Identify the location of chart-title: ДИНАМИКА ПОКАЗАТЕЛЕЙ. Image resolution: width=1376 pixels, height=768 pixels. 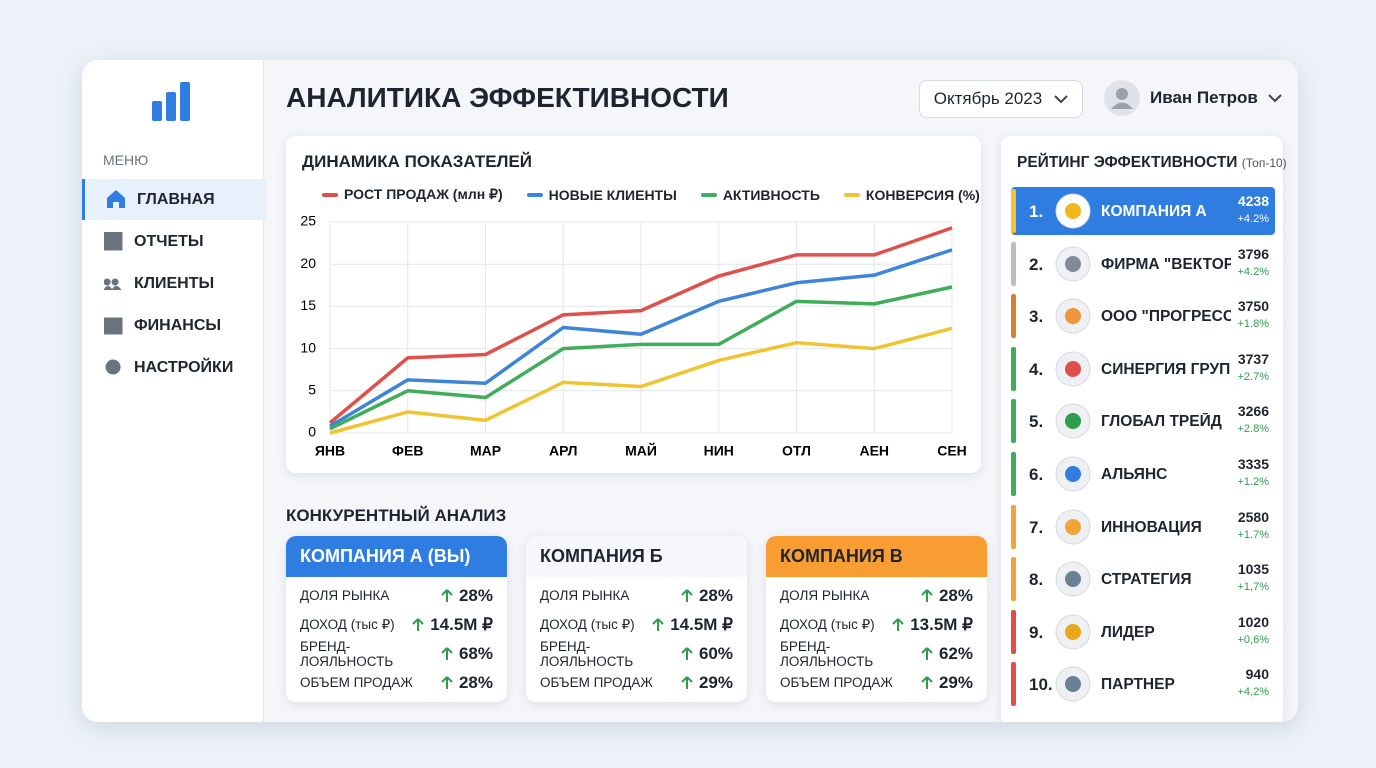
(417, 161).